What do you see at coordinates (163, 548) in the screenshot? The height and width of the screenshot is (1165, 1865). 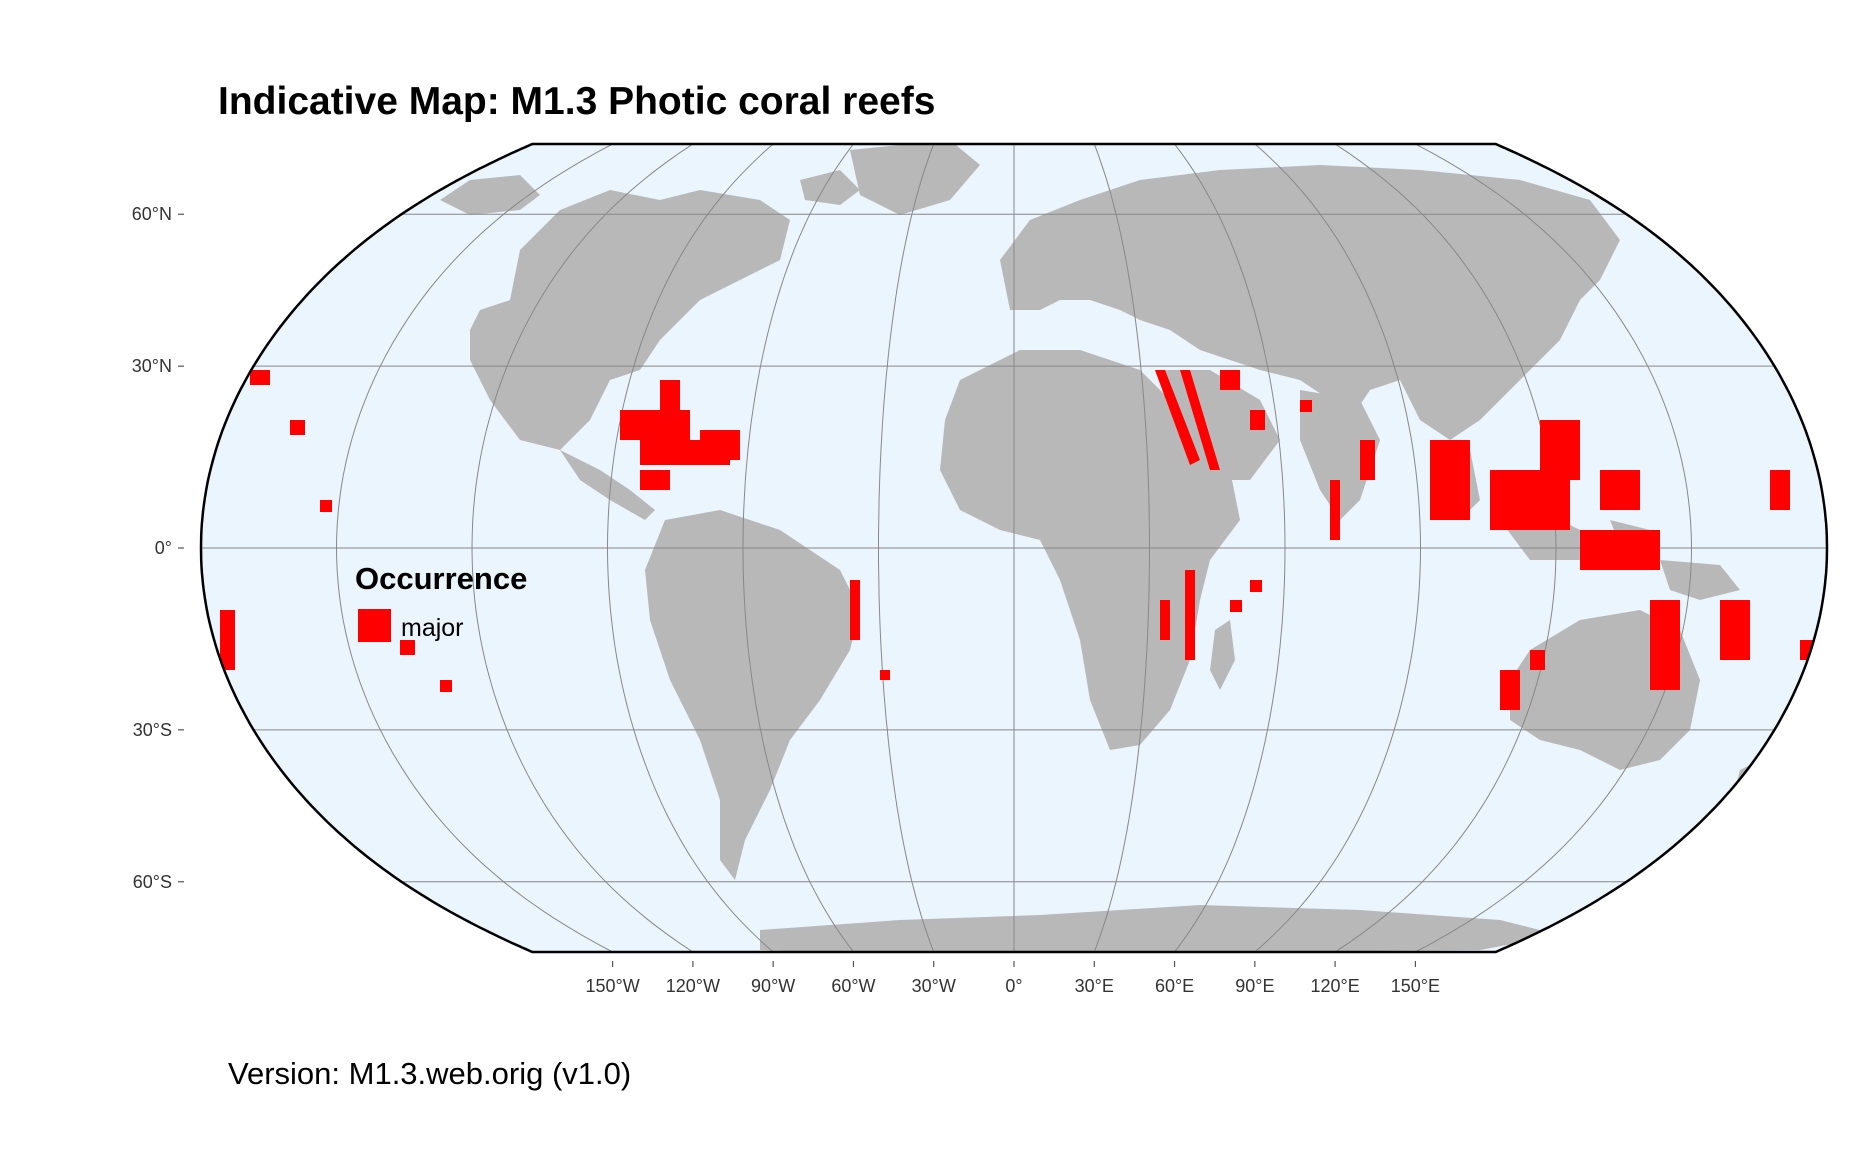 I see `lat-tick-label: 0°` at bounding box center [163, 548].